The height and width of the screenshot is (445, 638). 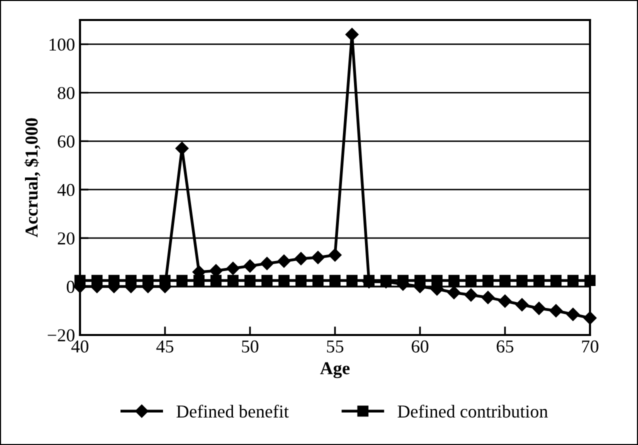 I want to click on y-tick-label: 80, so click(x=66, y=93).